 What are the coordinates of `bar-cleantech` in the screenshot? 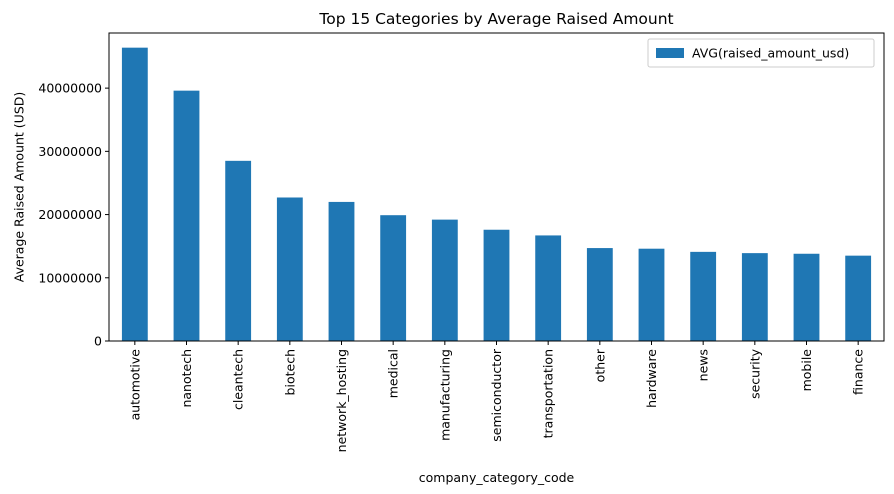 It's located at (238, 250).